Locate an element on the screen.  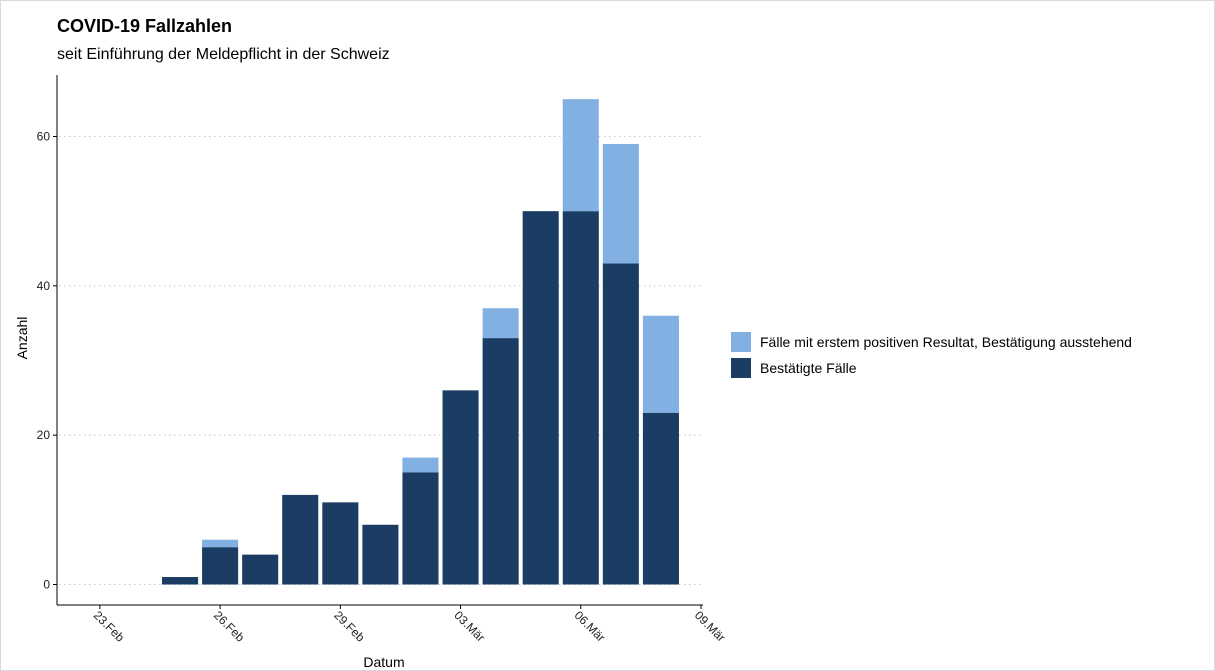
x-tick-label: 23.Feb is located at coordinates (109, 626).